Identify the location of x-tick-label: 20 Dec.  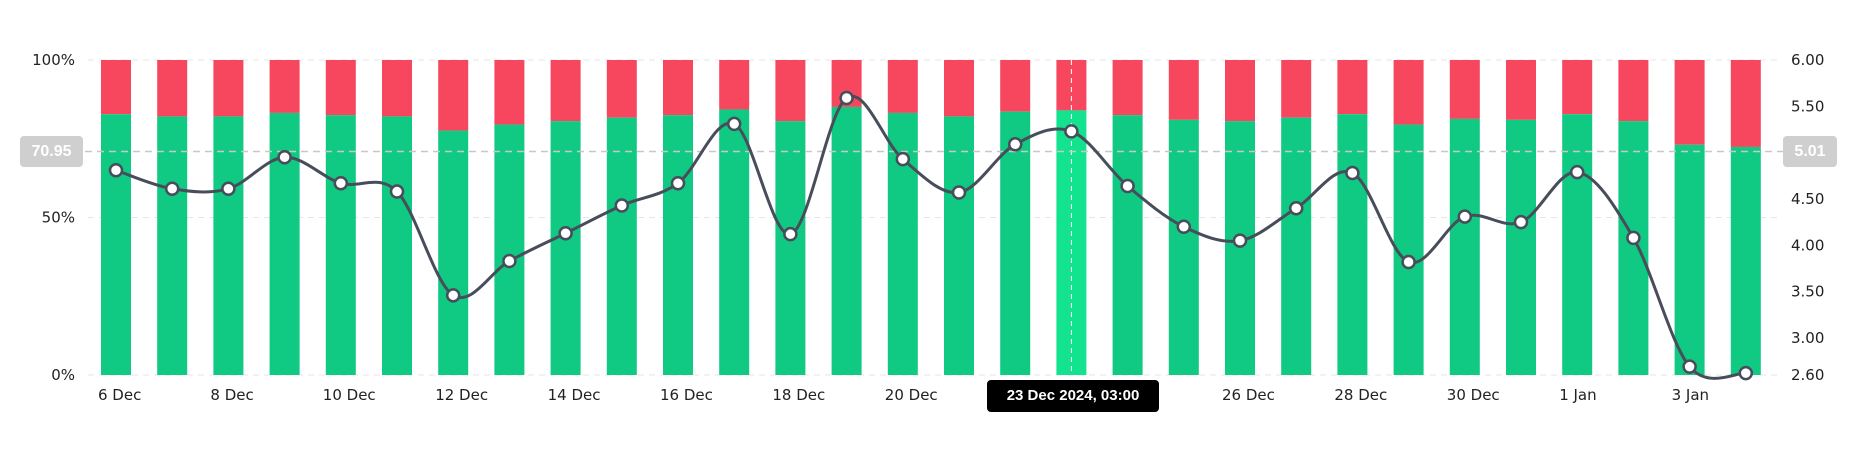
(911, 395).